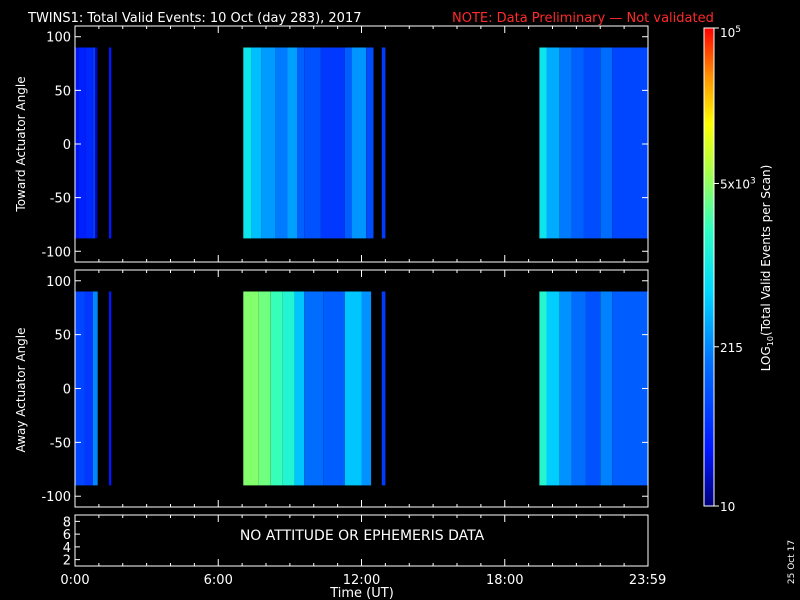 This screenshot has height=600, width=800. Describe the element at coordinates (730, 32) in the screenshot. I see `colorbar-tick-label: 105` at that location.